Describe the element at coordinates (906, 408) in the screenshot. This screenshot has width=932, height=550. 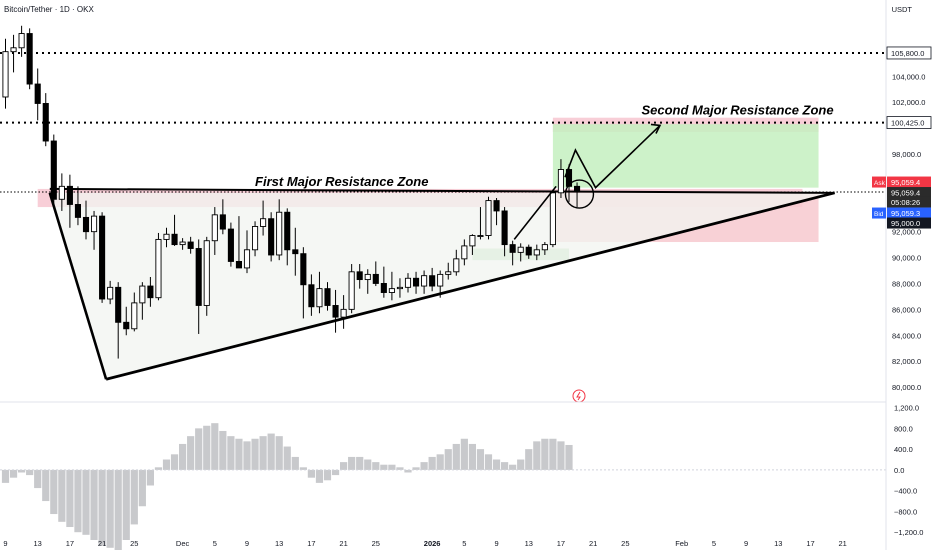
I see `macd-tick-label: 1,200.0` at that location.